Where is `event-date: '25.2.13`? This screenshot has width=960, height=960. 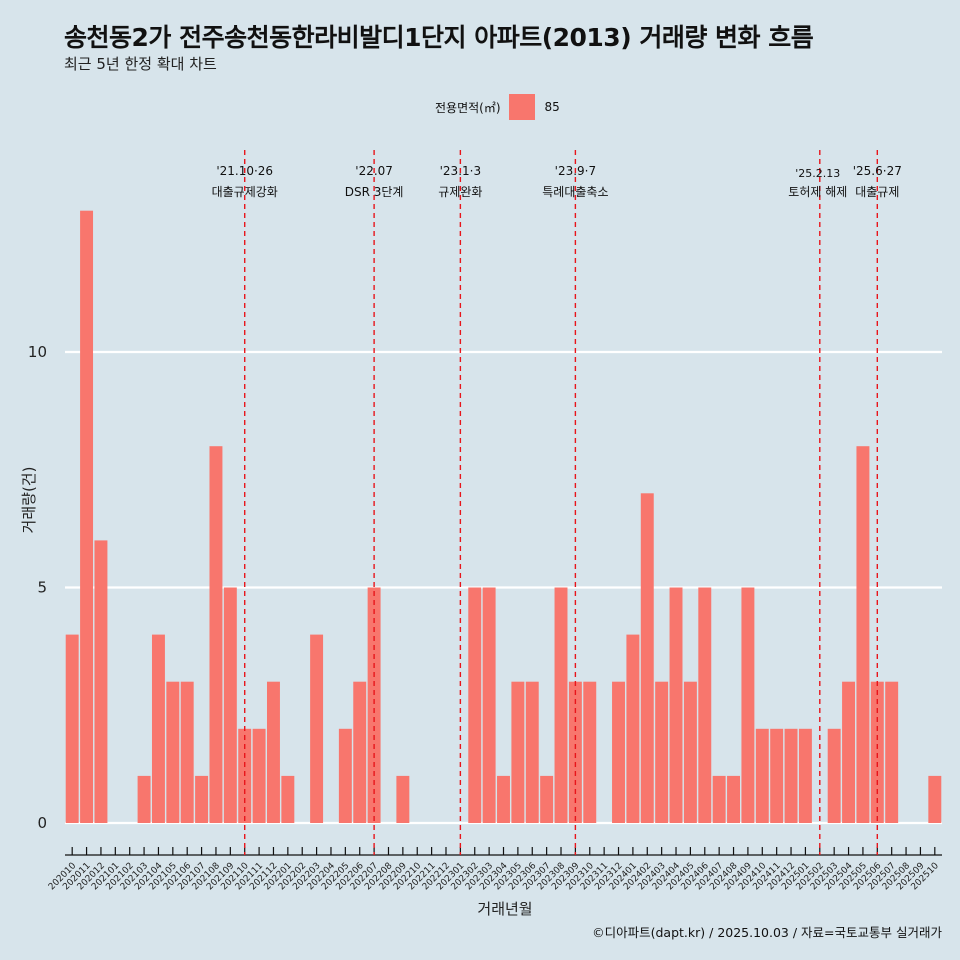 event-date: '25.2.13 is located at coordinates (817, 173).